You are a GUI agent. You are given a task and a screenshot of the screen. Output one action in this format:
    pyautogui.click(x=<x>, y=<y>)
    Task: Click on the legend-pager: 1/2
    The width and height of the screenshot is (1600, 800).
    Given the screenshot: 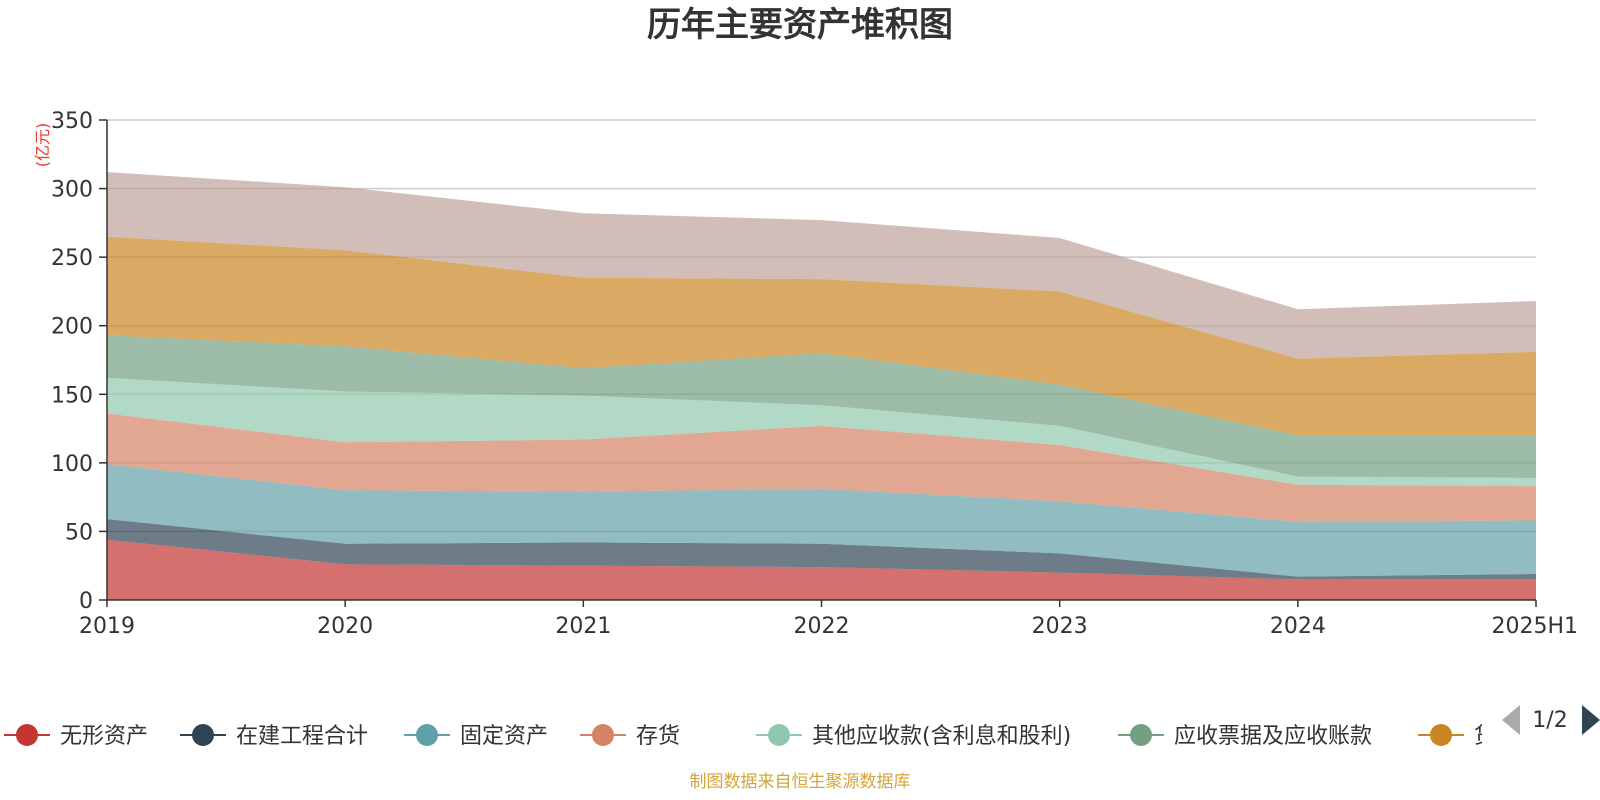 What is the action you would take?
    pyautogui.click(x=1551, y=720)
    